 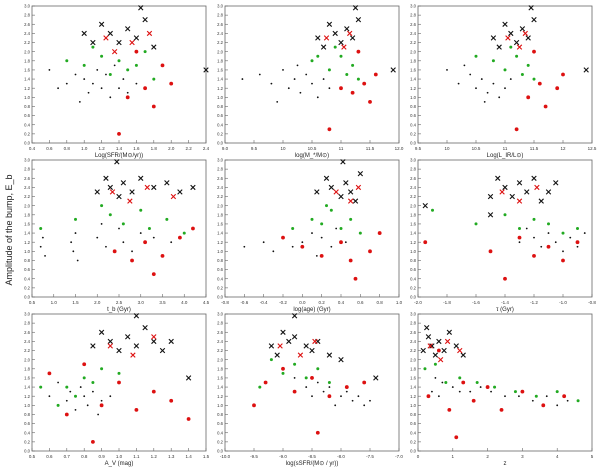 I want to click on x-tick-label: 3.5, so click(x=162, y=302).